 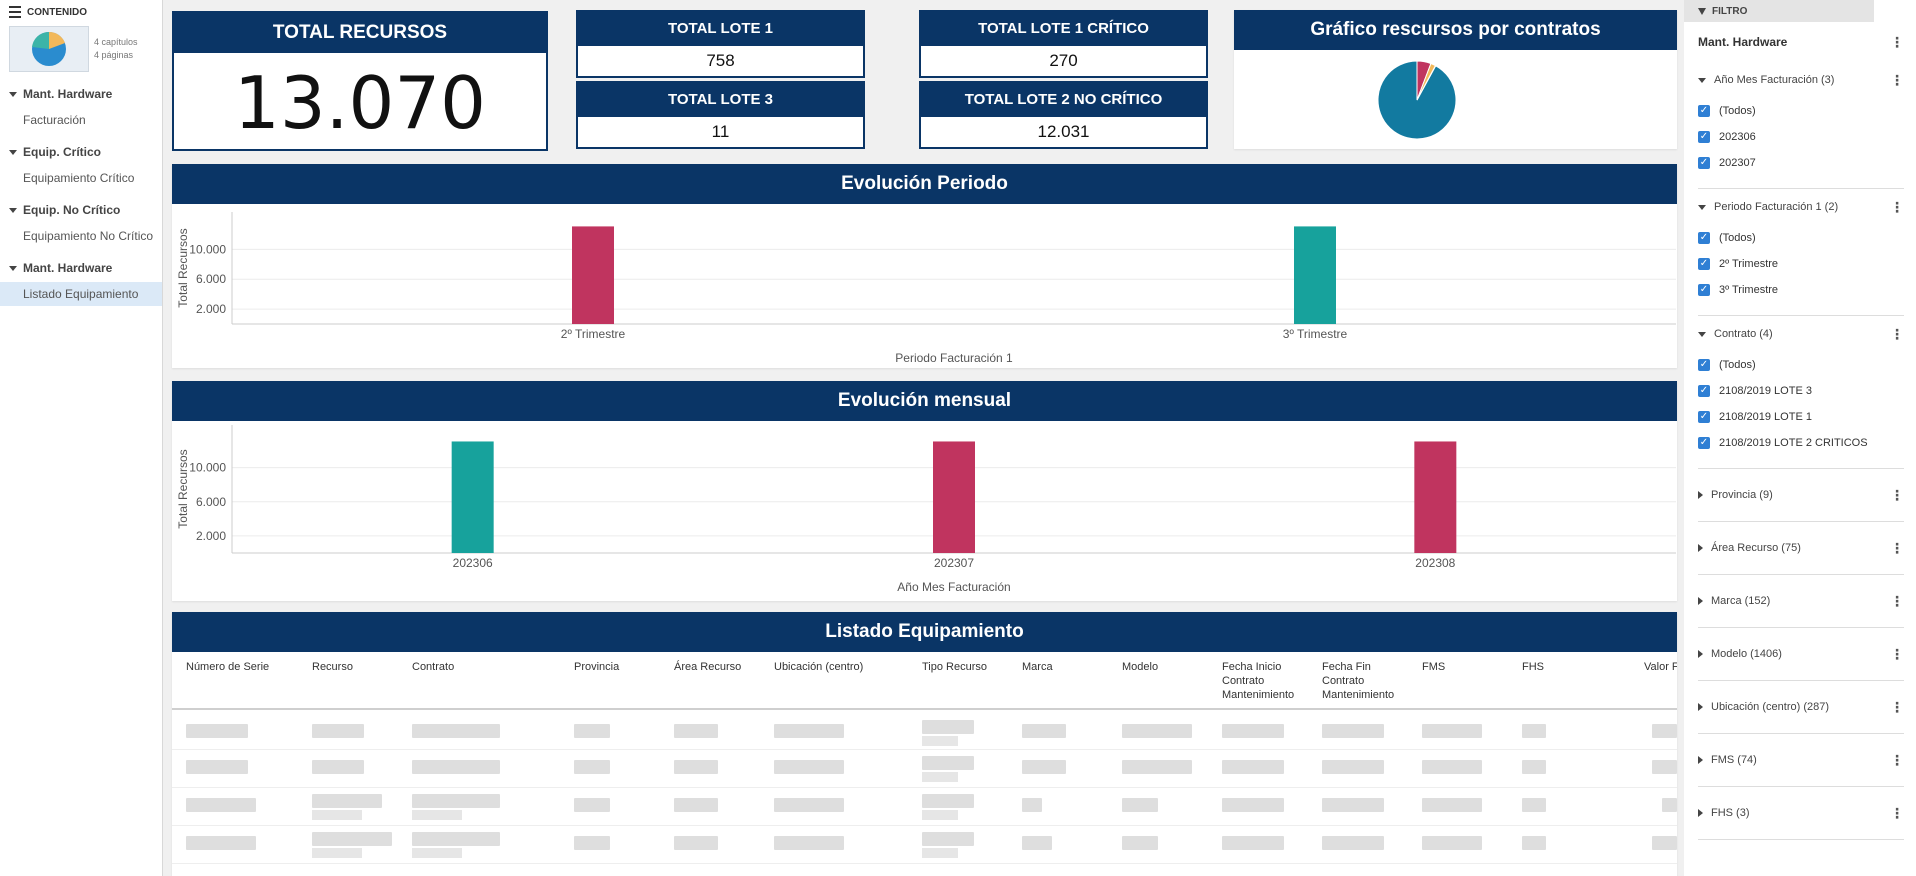 I want to click on filter-group-header: Ubicación (centro) (287) ⋮, so click(x=1801, y=707).